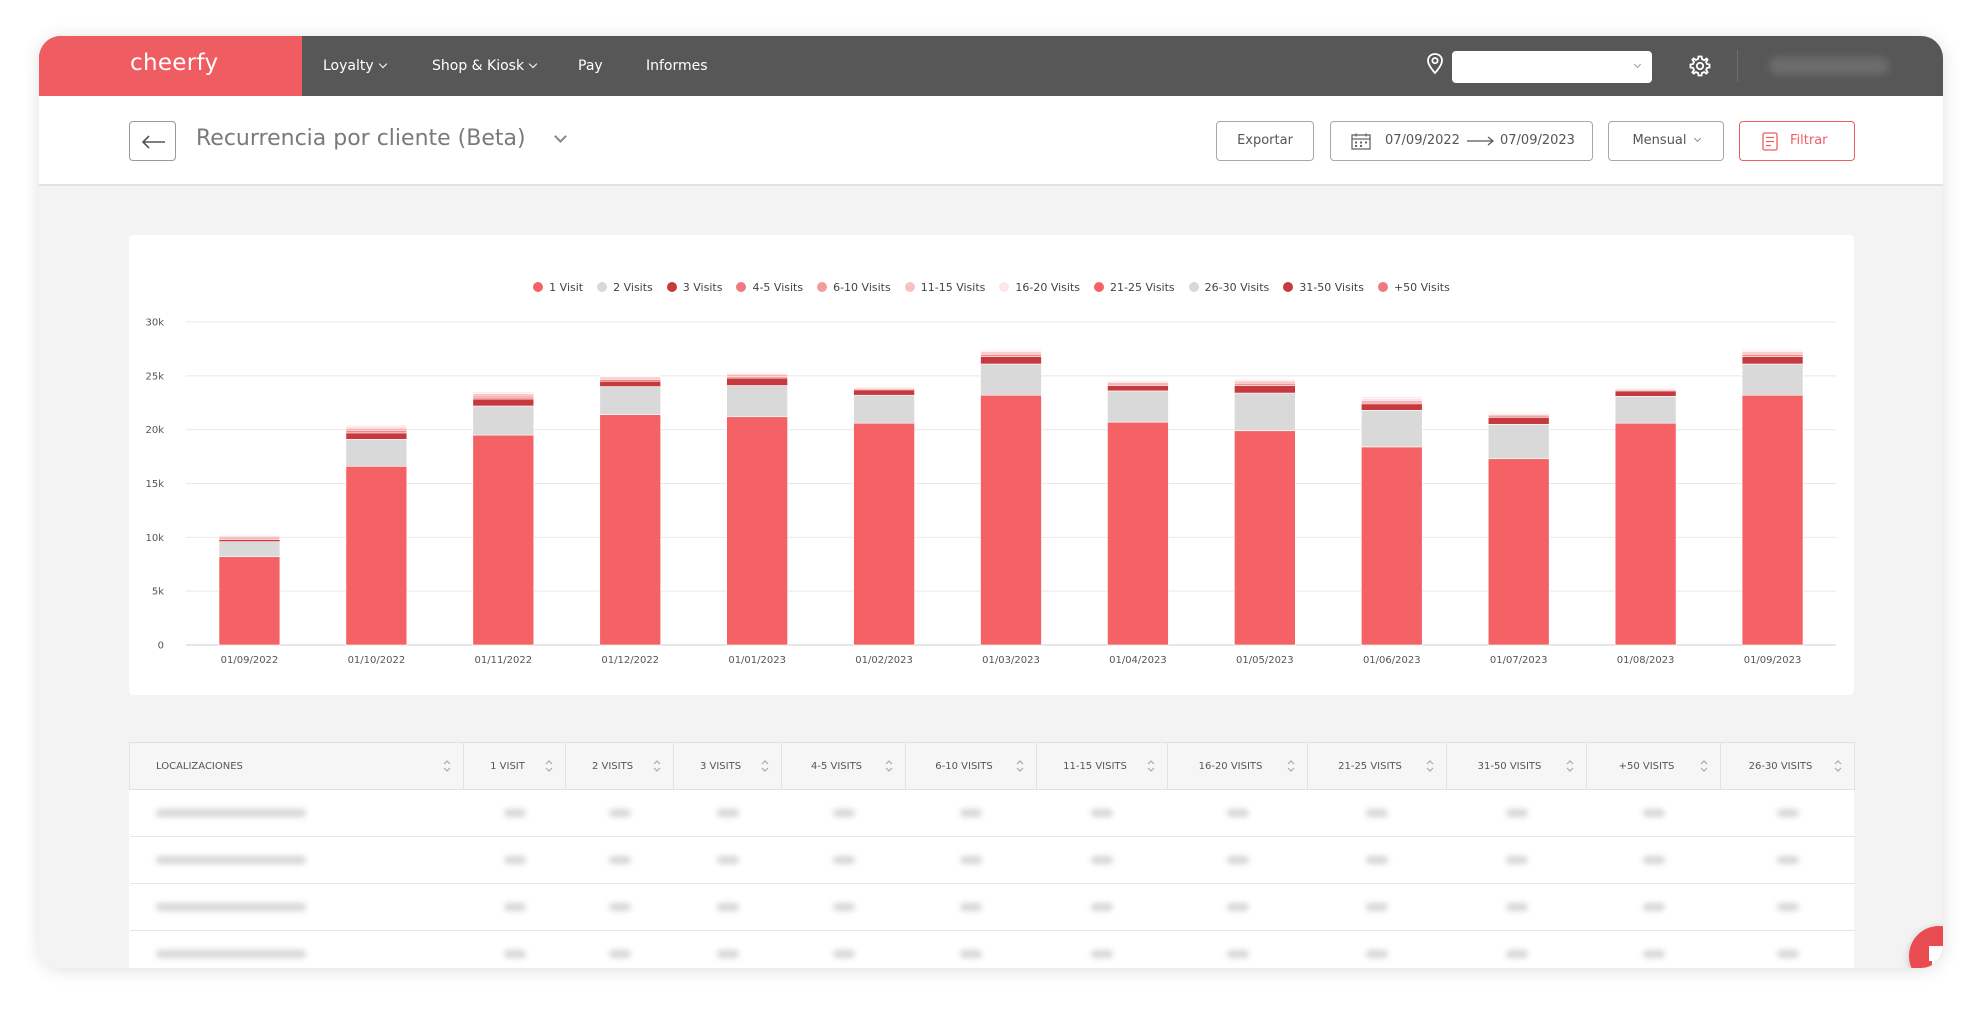 Image resolution: width=1981 pixels, height=1009 pixels. What do you see at coordinates (152, 141) in the screenshot?
I see `back-button` at bounding box center [152, 141].